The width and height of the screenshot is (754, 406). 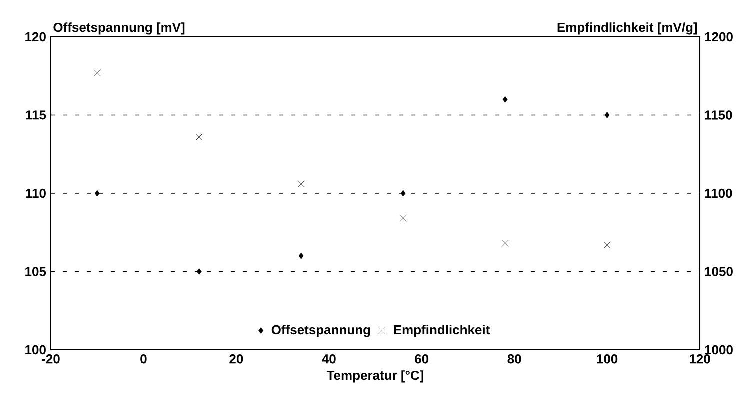 What do you see at coordinates (36, 115) in the screenshot?
I see `y-tick-label: 115` at bounding box center [36, 115].